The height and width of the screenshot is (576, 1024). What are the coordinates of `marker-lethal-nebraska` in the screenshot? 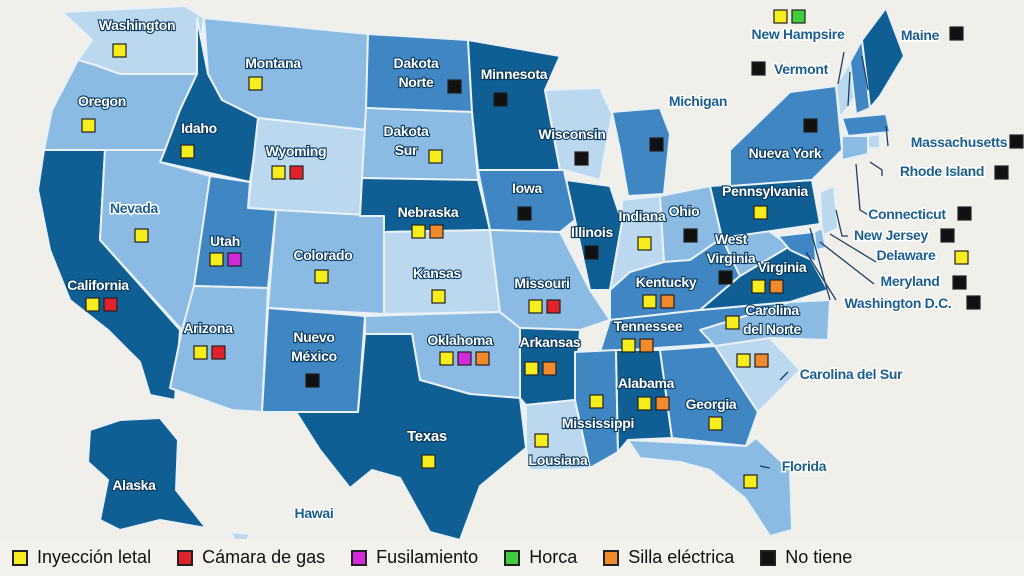 It's located at (418, 231).